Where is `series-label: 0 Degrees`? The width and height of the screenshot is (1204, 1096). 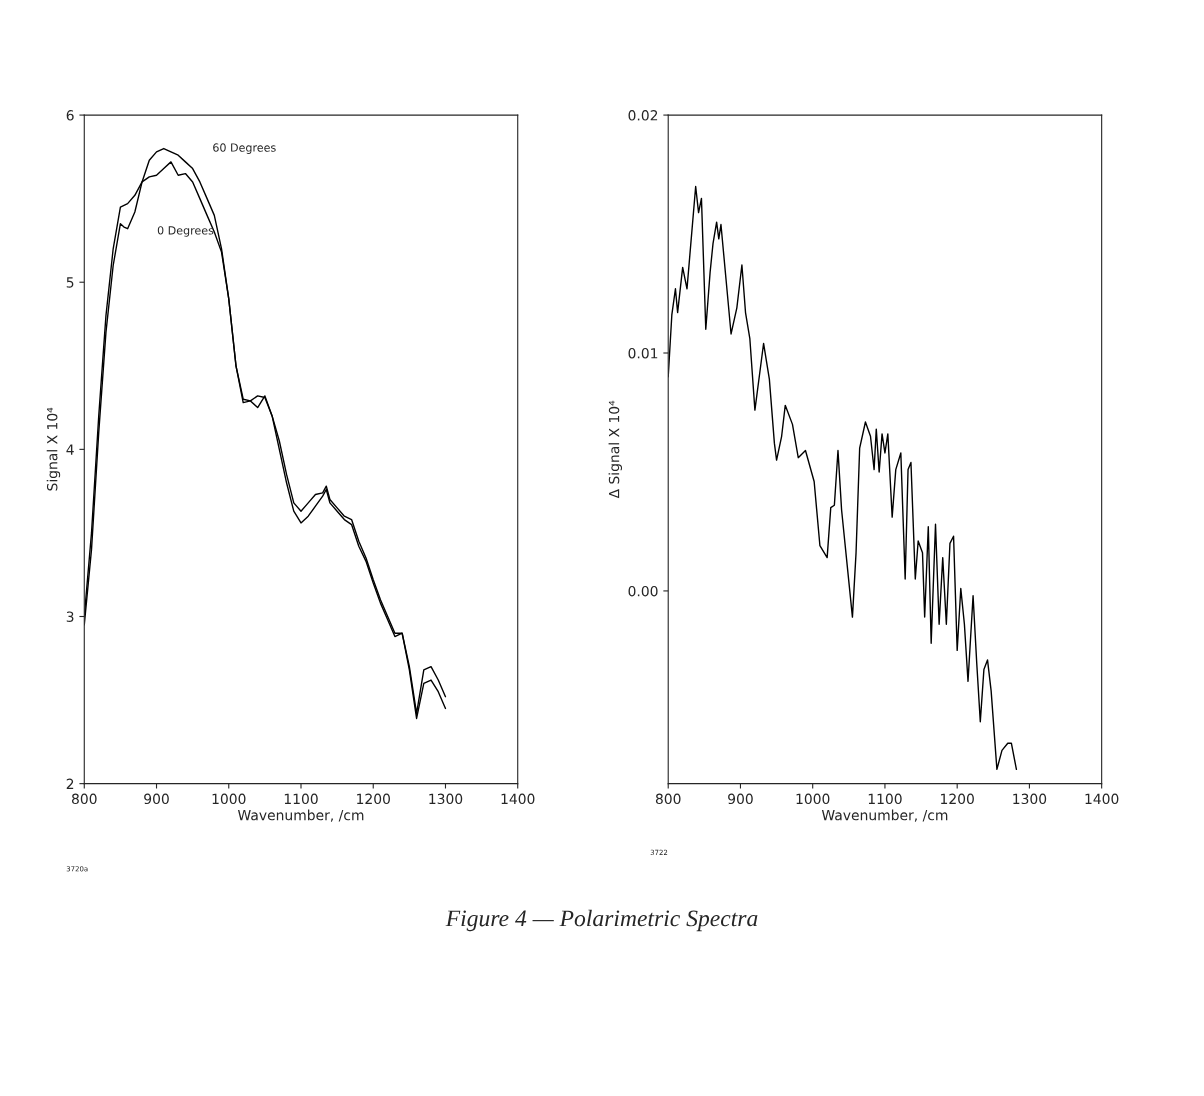
series-label: 0 Degrees is located at coordinates (185, 231).